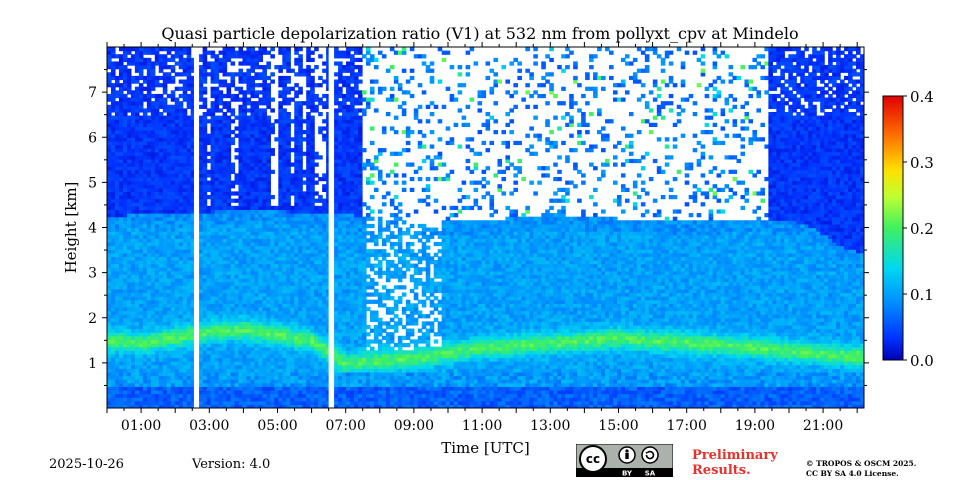 Image resolution: width=960 pixels, height=480 pixels. What do you see at coordinates (755, 426) in the screenshot?
I see `x-tick-label-10: 19:00` at bounding box center [755, 426].